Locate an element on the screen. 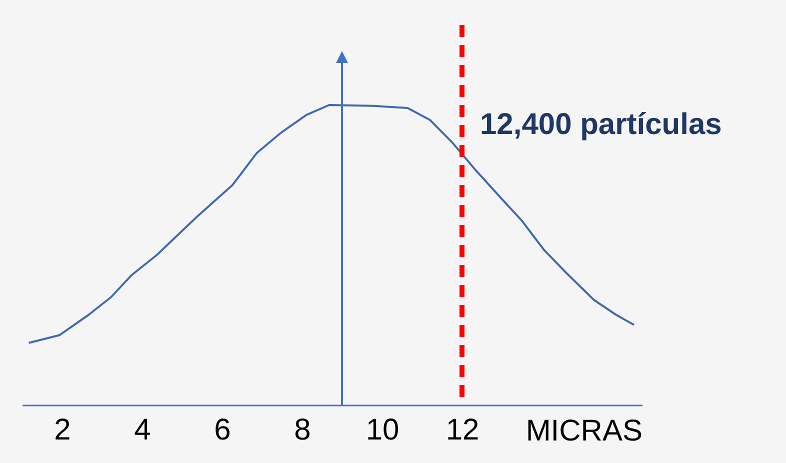  x-tick-label: 4 is located at coordinates (142, 430).